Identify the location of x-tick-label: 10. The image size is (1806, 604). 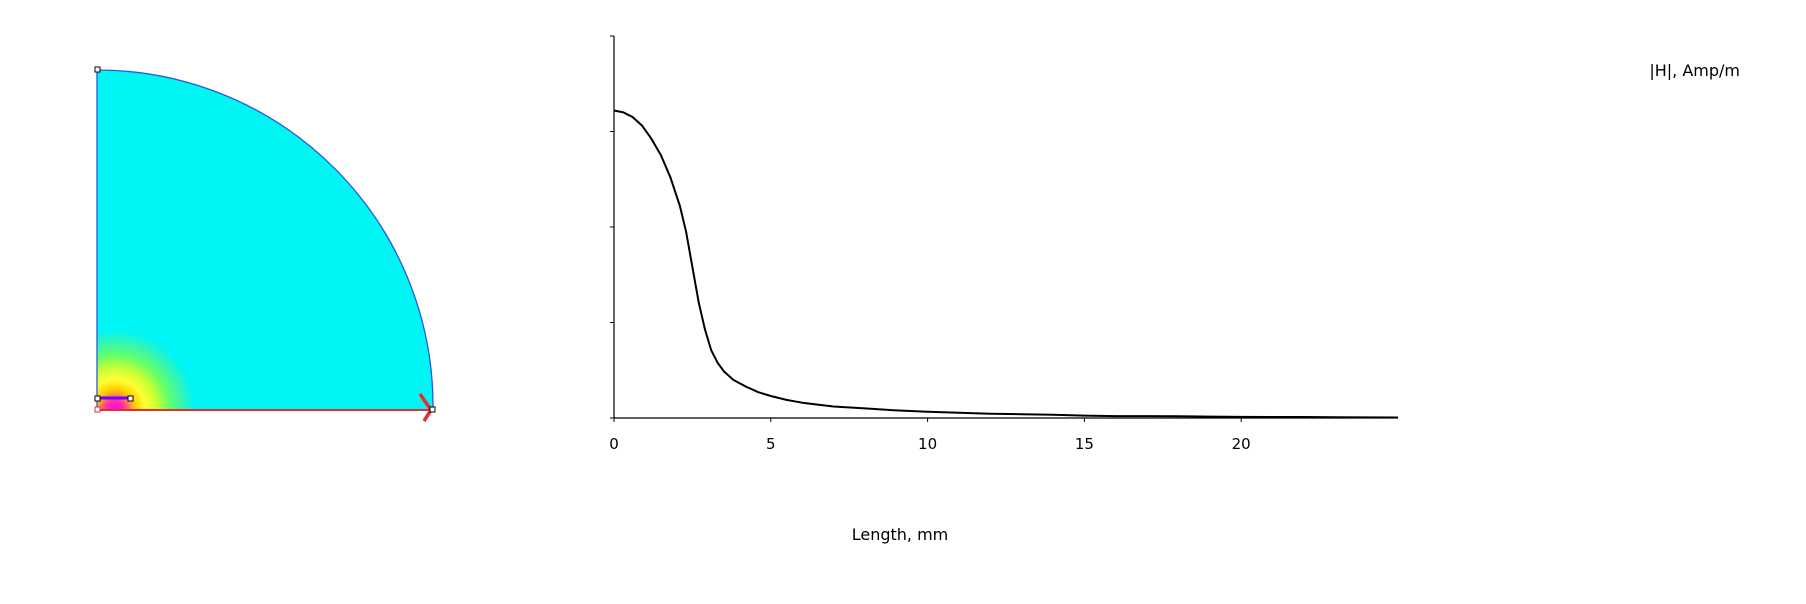
(927, 444).